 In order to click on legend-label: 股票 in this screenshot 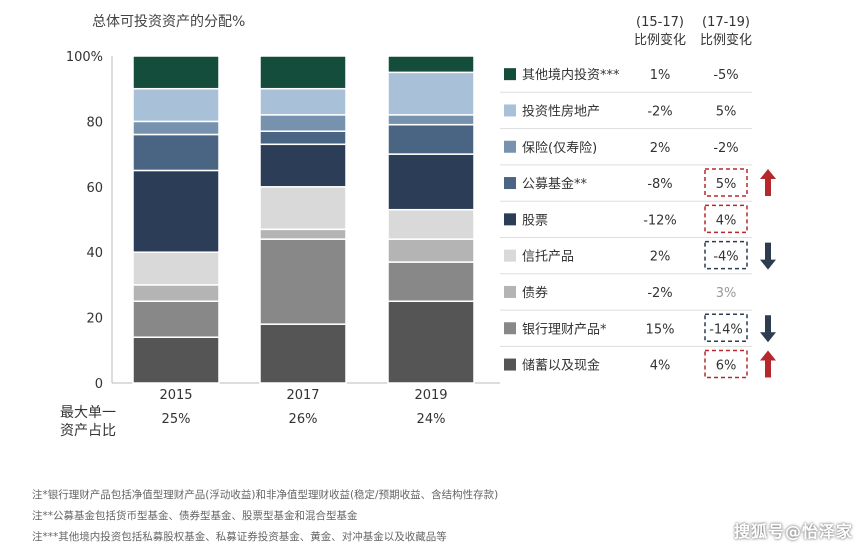, I will do `click(535, 220)`.